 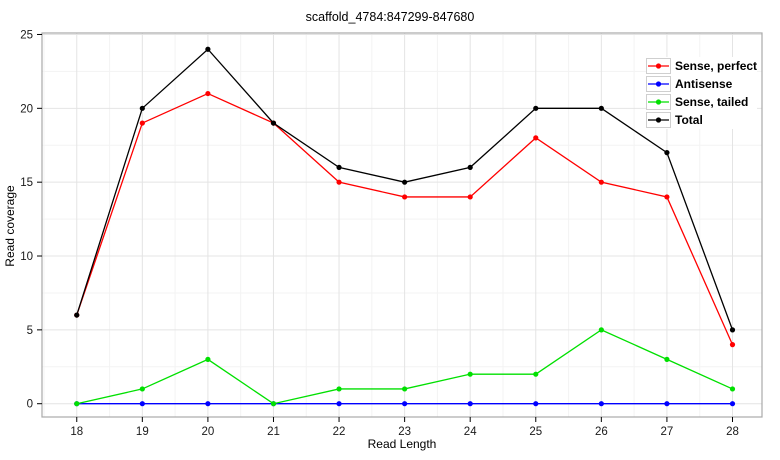 What do you see at coordinates (712, 102) in the screenshot?
I see `legend-label: Sense, tailed` at bounding box center [712, 102].